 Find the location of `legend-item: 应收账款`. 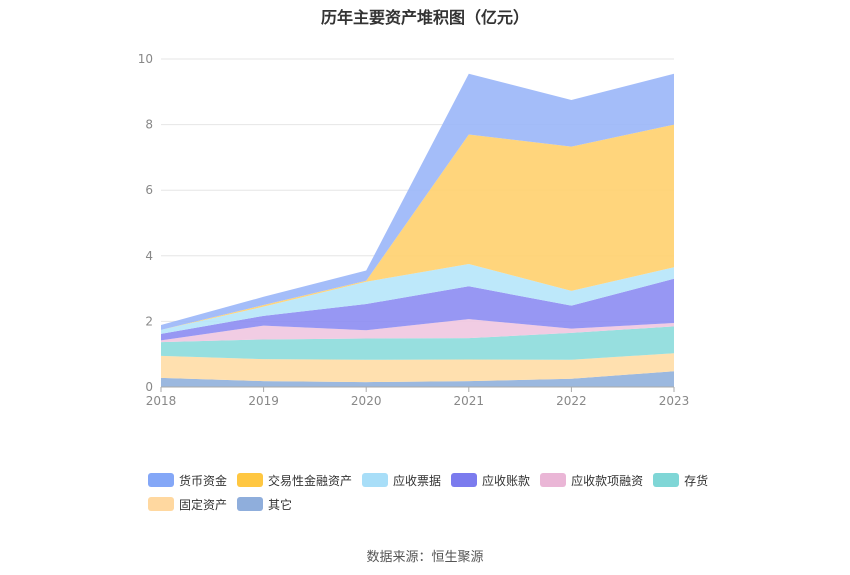

legend-item: 应收账款 is located at coordinates (490, 480).